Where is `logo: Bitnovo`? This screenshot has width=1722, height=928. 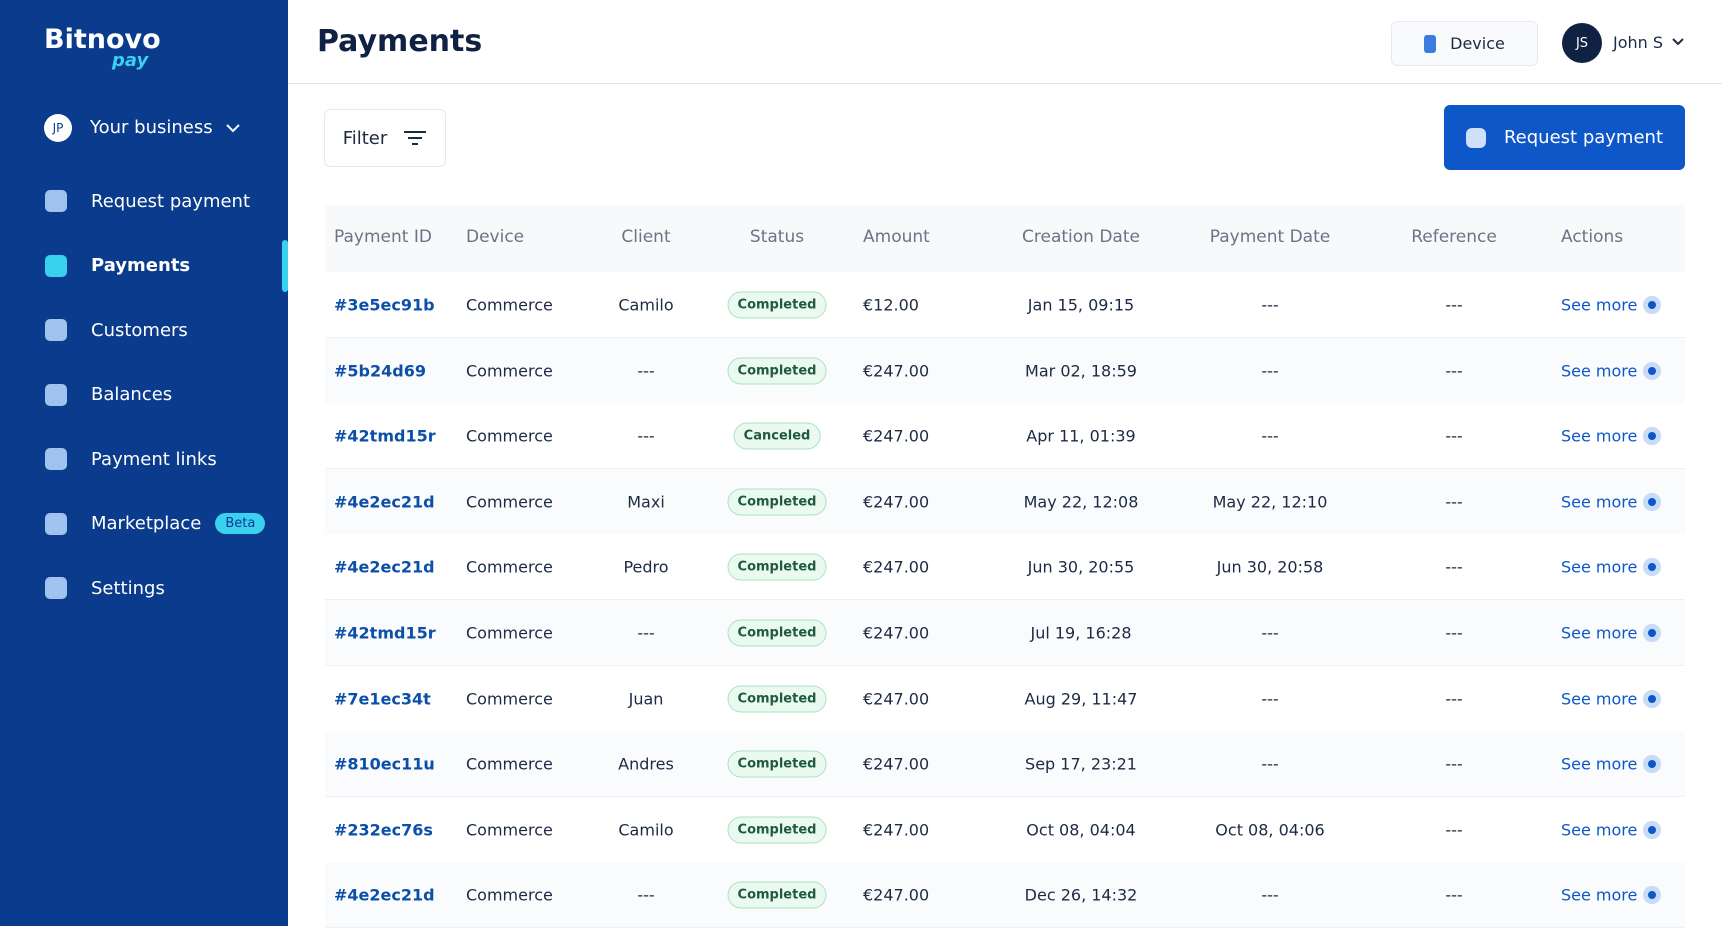
logo: Bitnovo is located at coordinates (102, 39).